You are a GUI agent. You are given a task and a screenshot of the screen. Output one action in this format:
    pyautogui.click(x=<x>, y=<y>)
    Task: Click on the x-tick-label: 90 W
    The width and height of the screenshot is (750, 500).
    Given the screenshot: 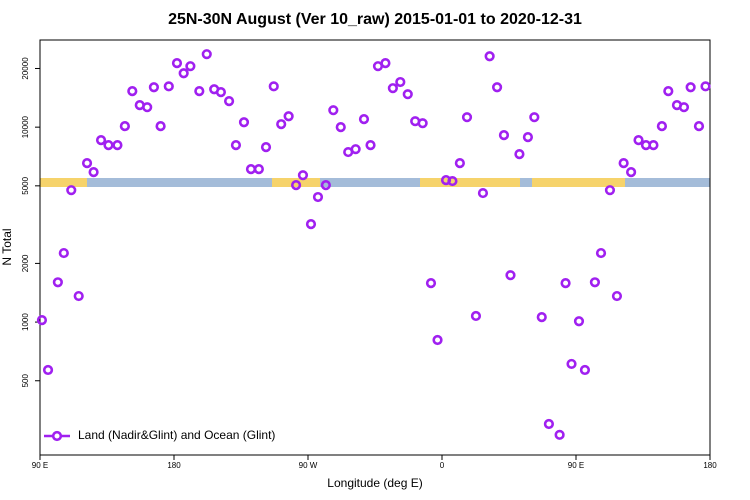 What is the action you would take?
    pyautogui.click(x=308, y=465)
    